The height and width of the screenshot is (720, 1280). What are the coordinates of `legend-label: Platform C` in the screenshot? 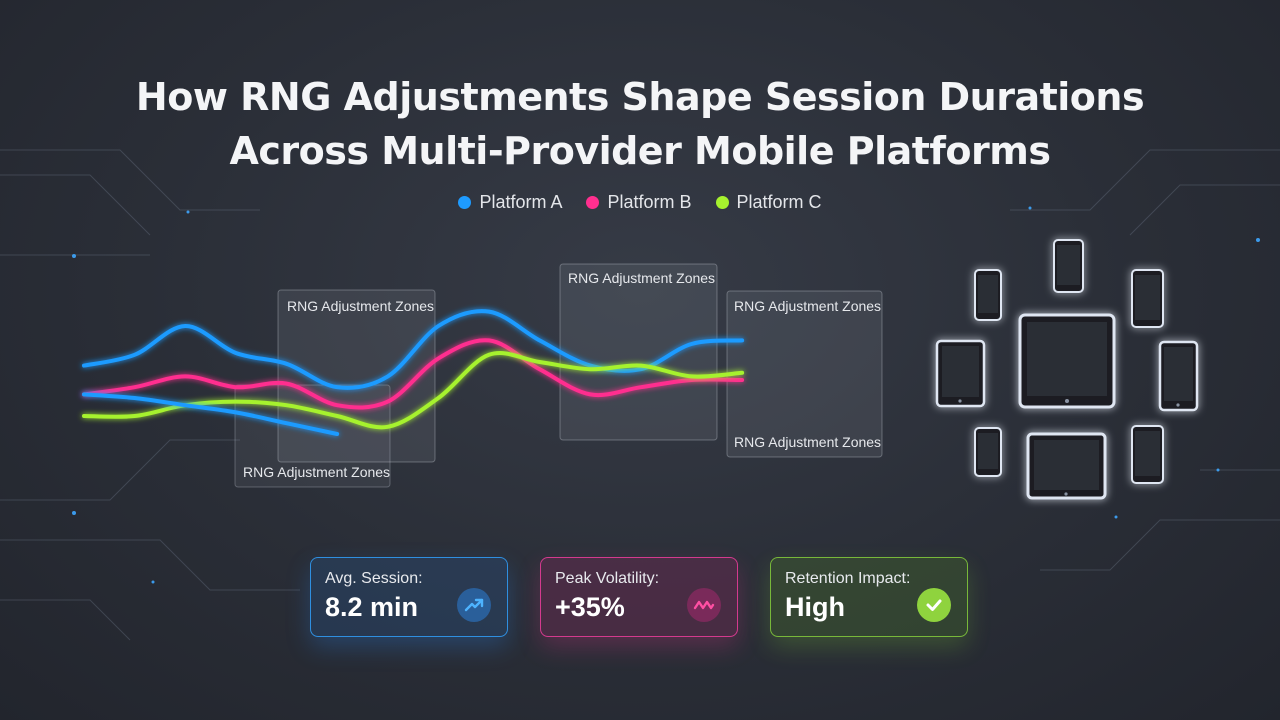 It's located at (779, 202).